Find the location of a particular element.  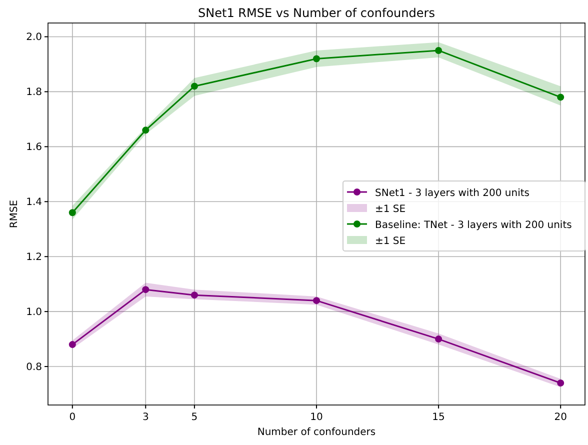

y-axis-title: RMSE is located at coordinates (14, 214).